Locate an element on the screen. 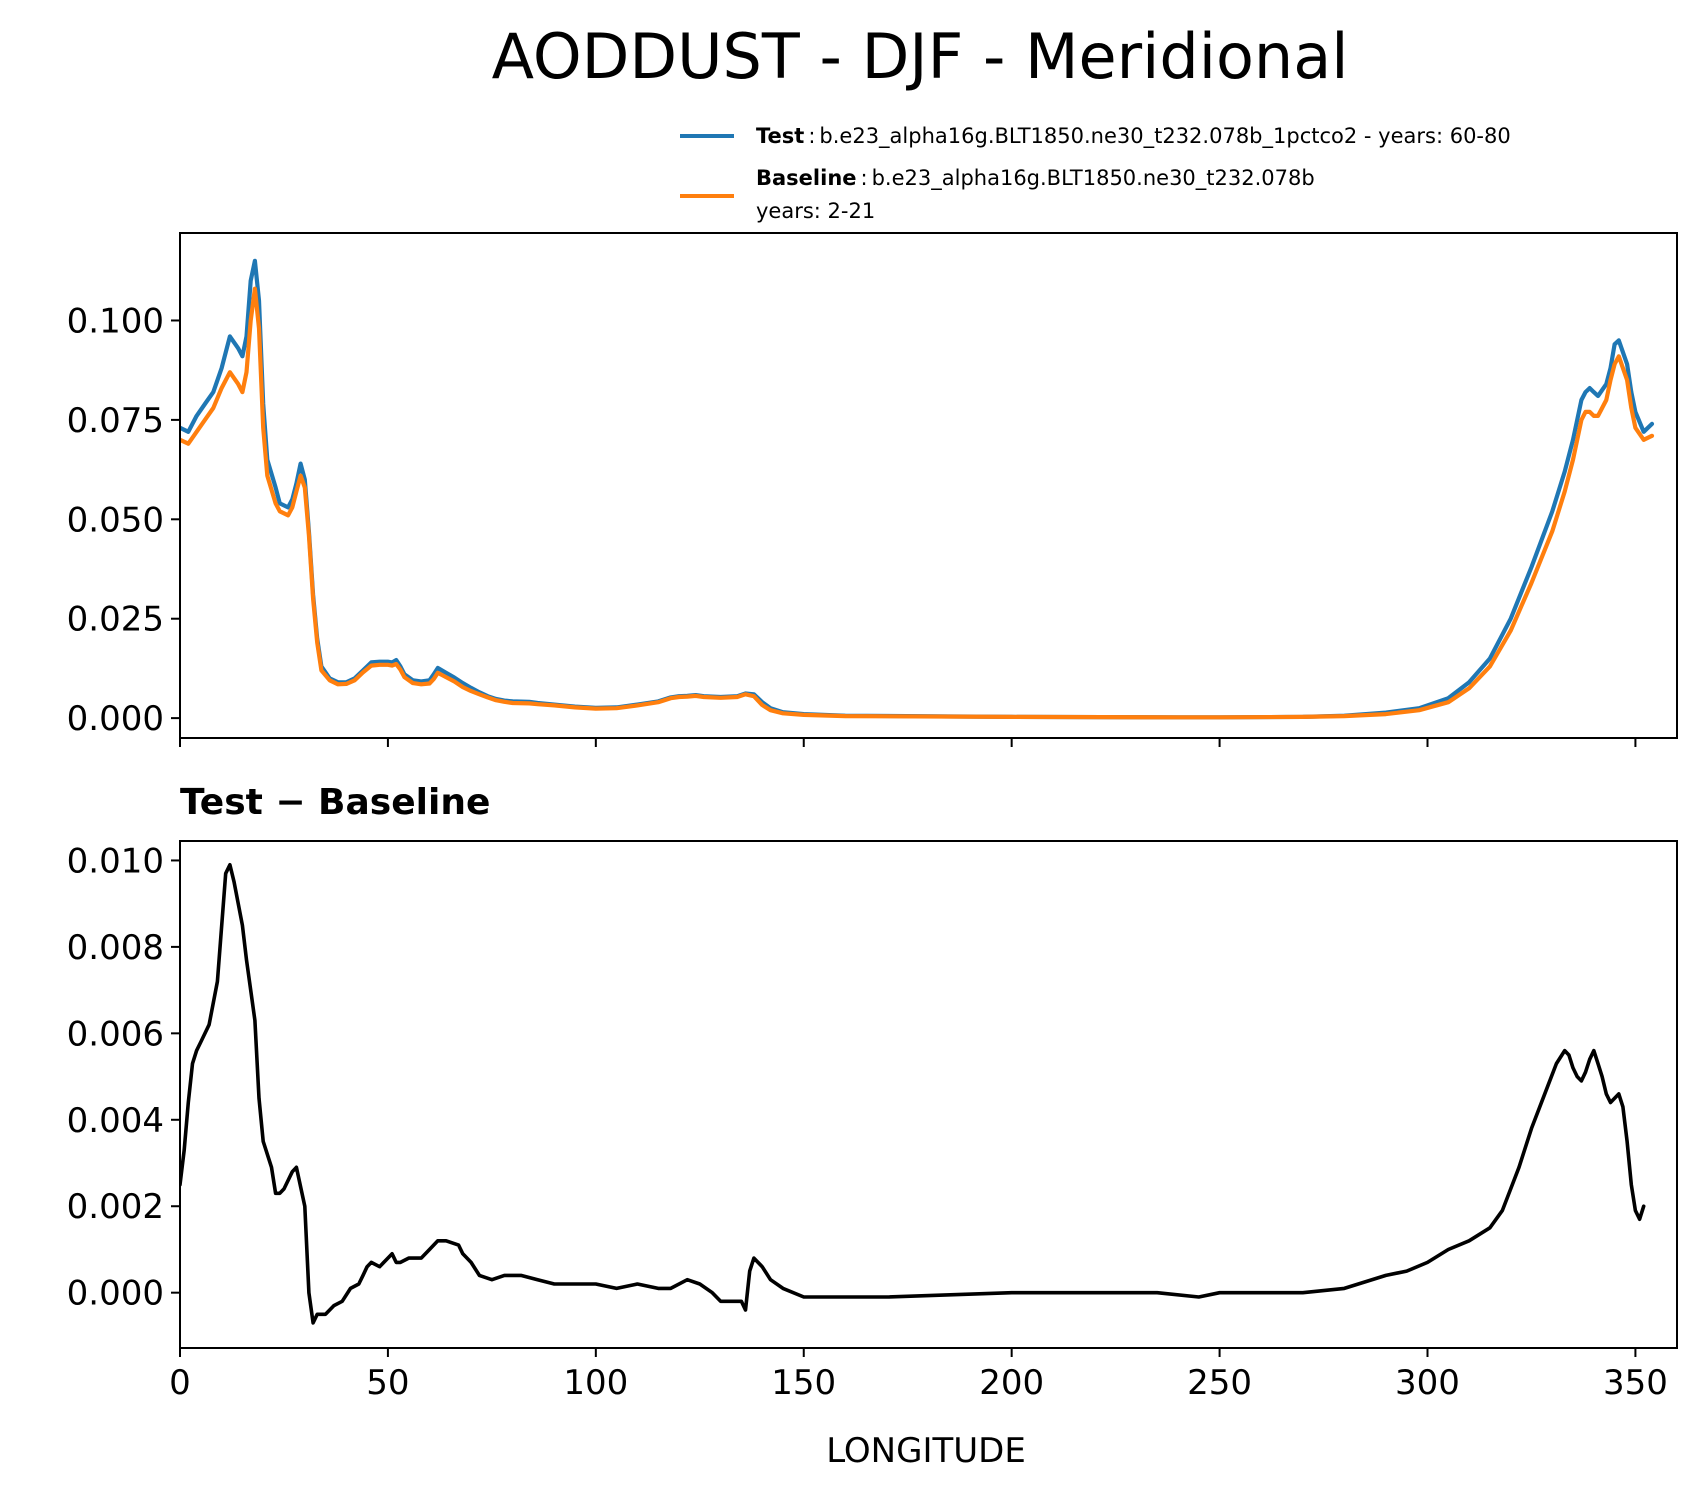 The width and height of the screenshot is (1699, 1496). bot-y-tick-label: 0.002 is located at coordinates (115, 1207).